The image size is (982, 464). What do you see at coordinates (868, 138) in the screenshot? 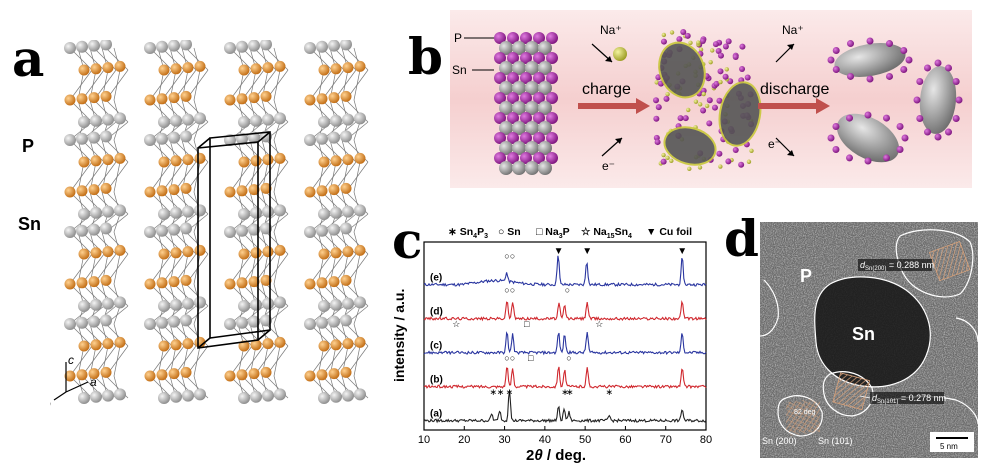
I see `sn-nanoparticle` at bounding box center [868, 138].